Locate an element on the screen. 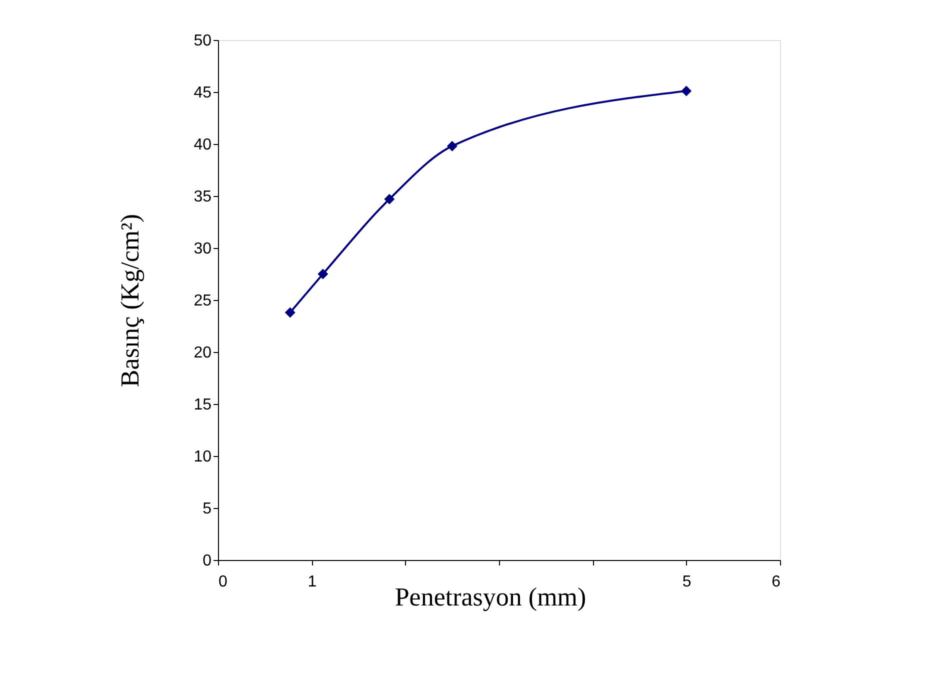 The image size is (932, 697). y-tick-label: 25 is located at coordinates (203, 301).